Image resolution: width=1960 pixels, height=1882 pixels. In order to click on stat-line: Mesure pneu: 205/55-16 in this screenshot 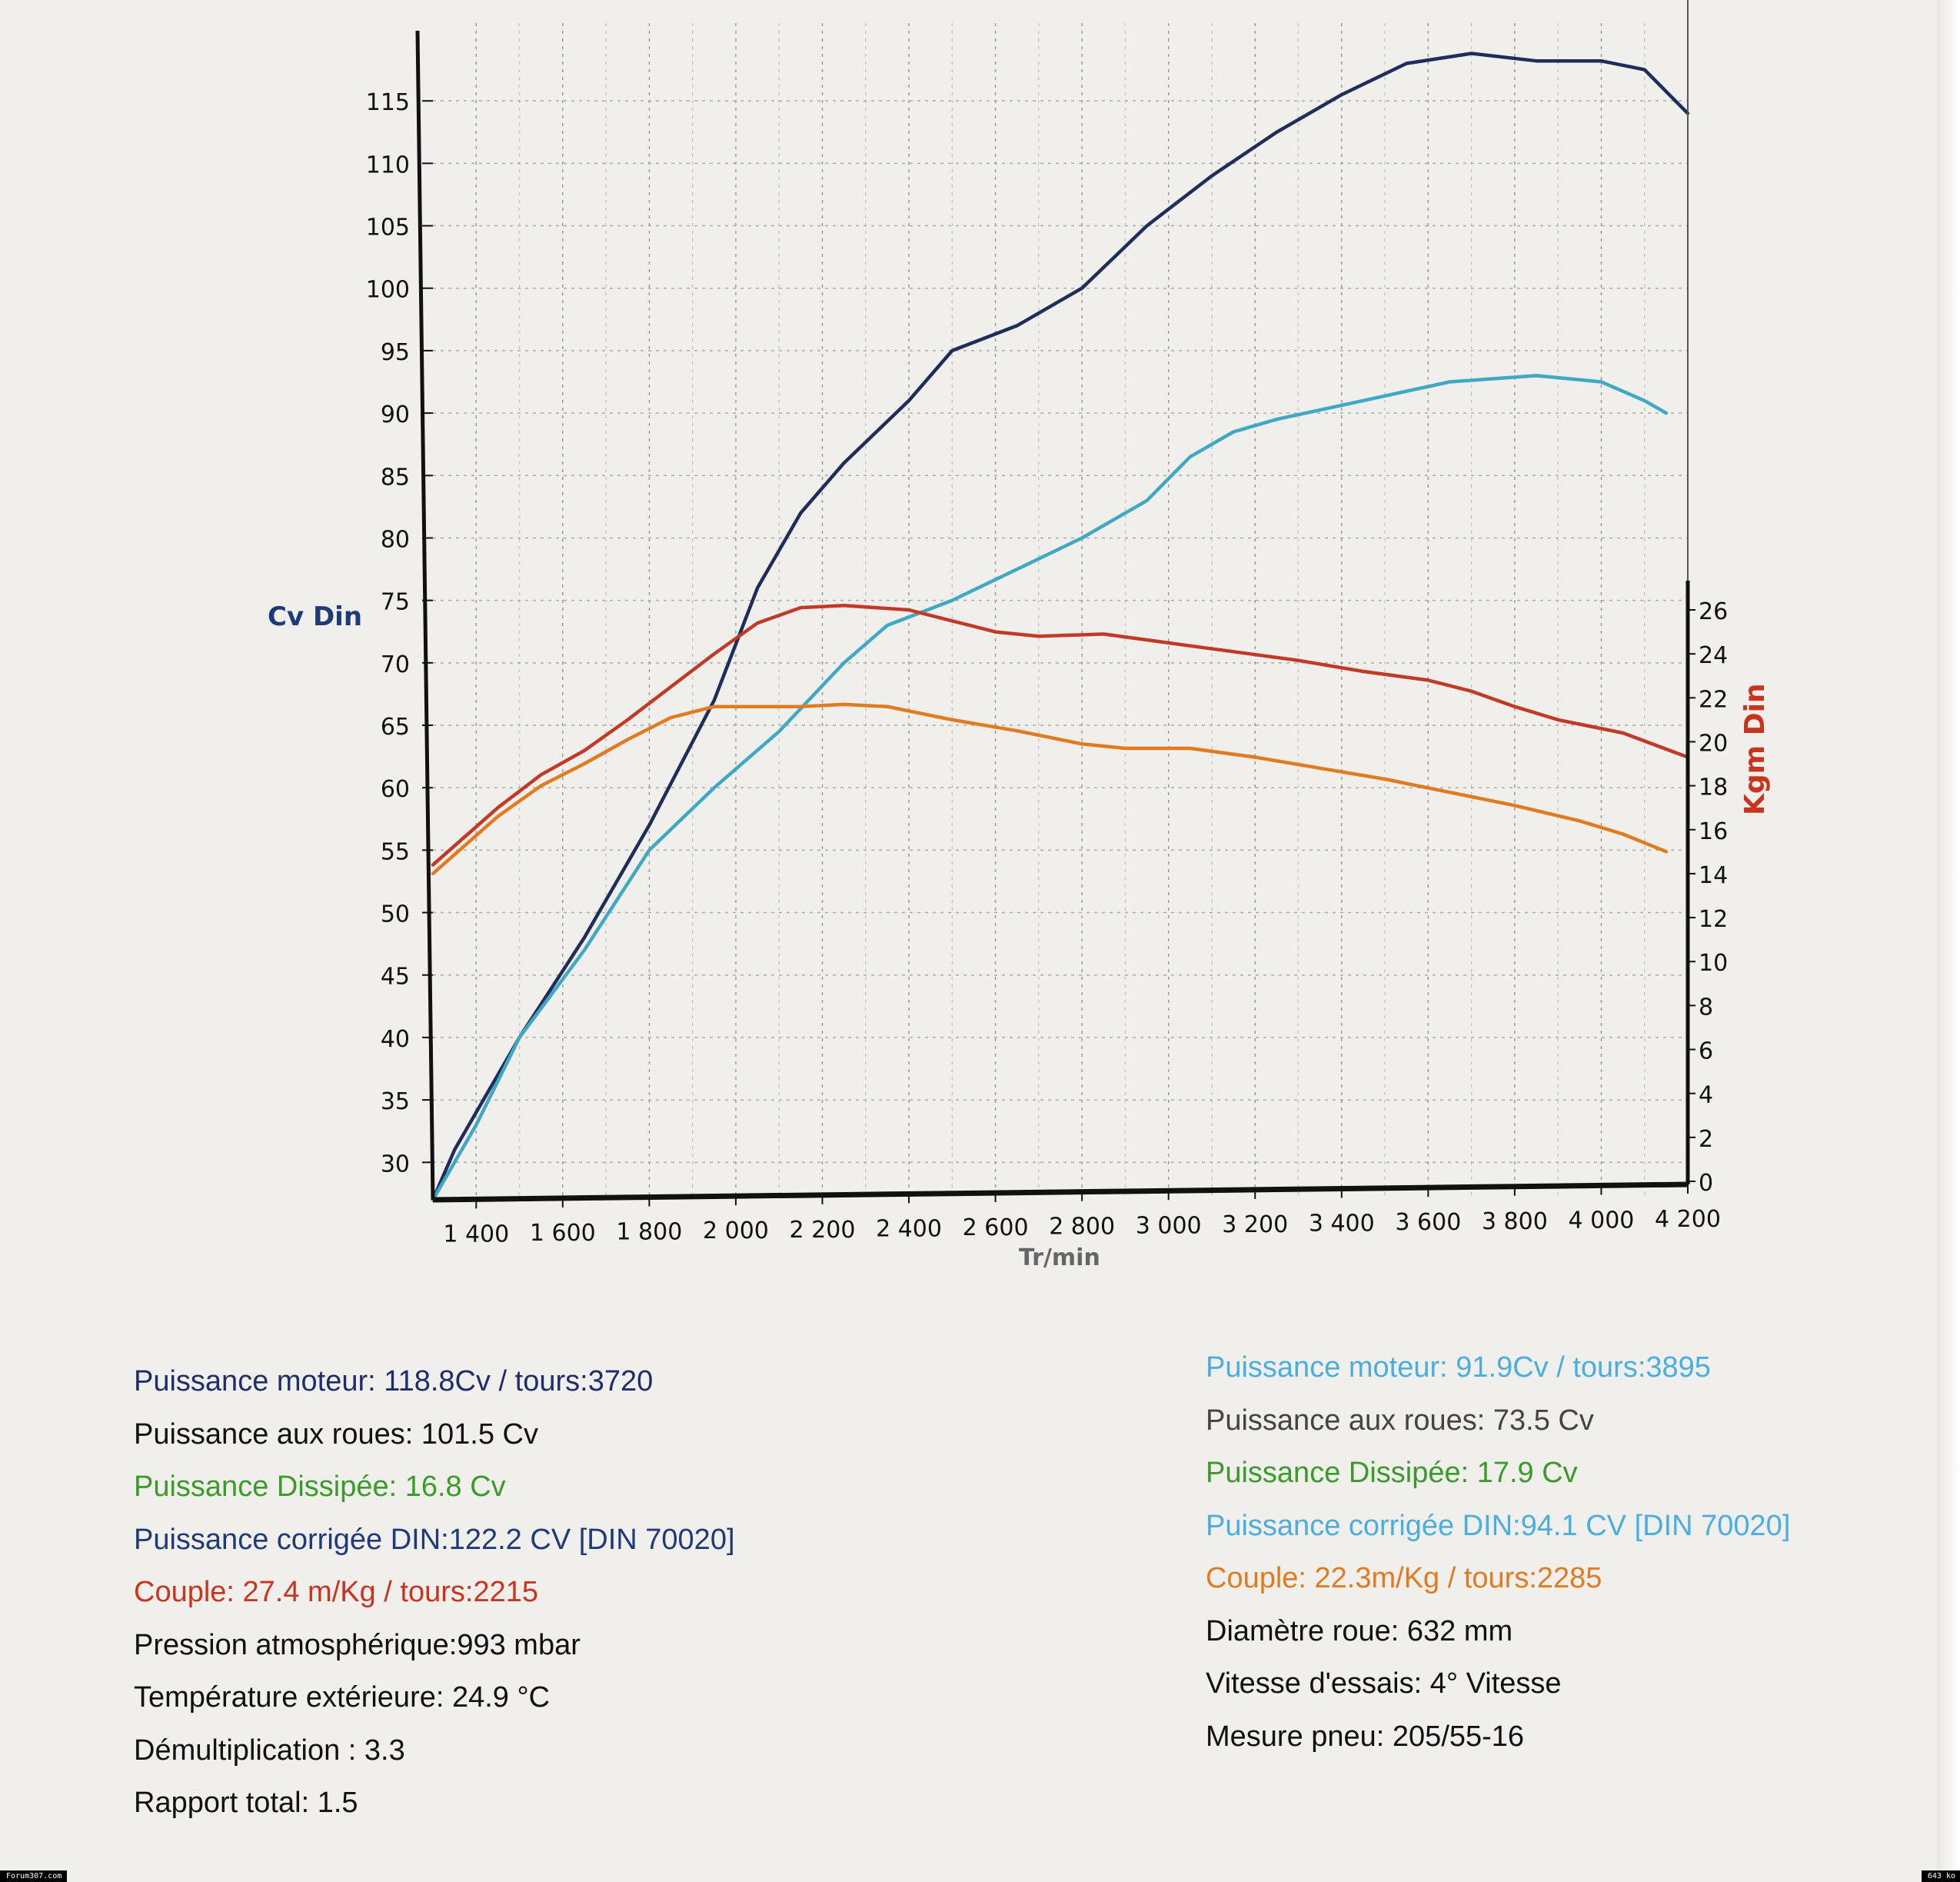, I will do `click(1365, 1736)`.